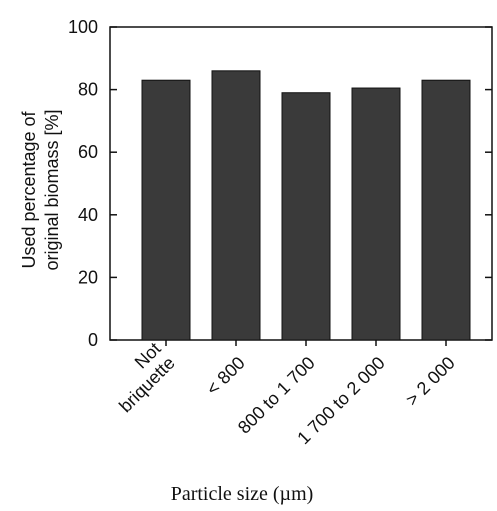 This screenshot has height=511, width=497. I want to click on y-tick-label: 60, so click(88, 152).